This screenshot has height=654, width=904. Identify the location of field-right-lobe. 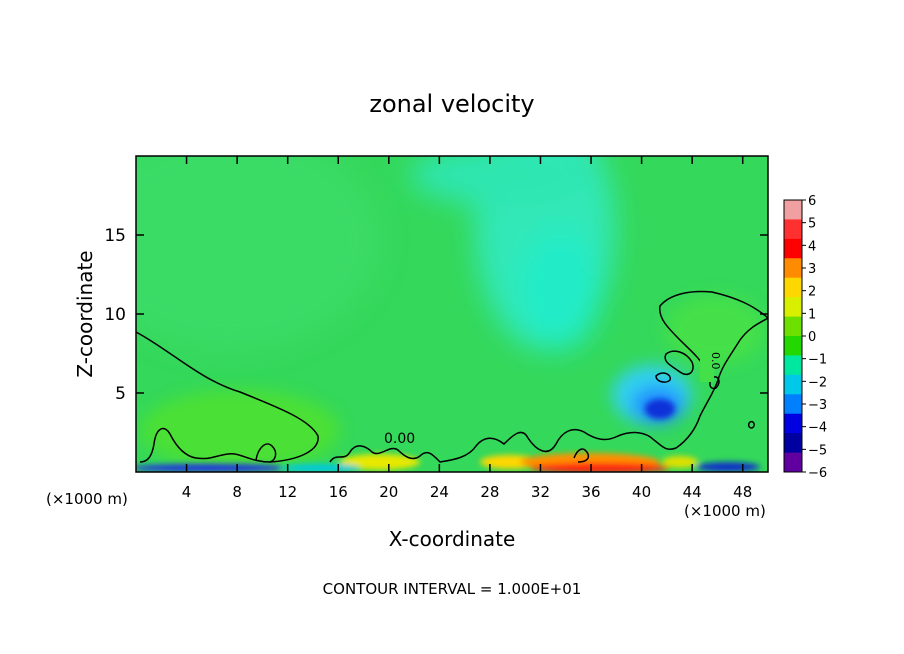
(715, 330).